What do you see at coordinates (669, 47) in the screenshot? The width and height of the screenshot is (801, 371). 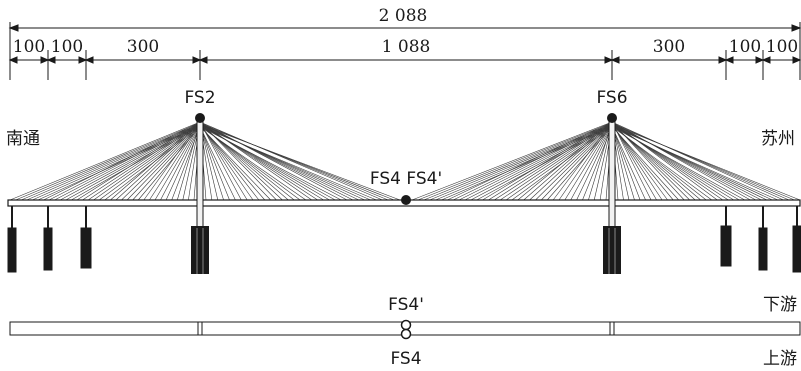 I see `dim-side-right-1: 300` at bounding box center [669, 47].